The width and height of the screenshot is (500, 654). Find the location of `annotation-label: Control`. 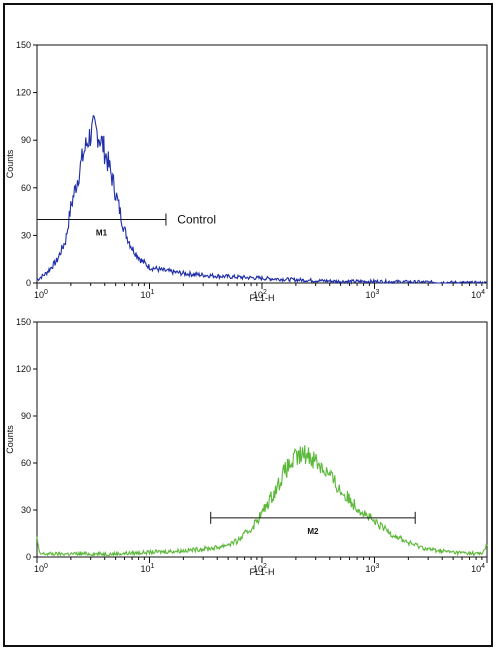

annotation-label: Control is located at coordinates (196, 220).